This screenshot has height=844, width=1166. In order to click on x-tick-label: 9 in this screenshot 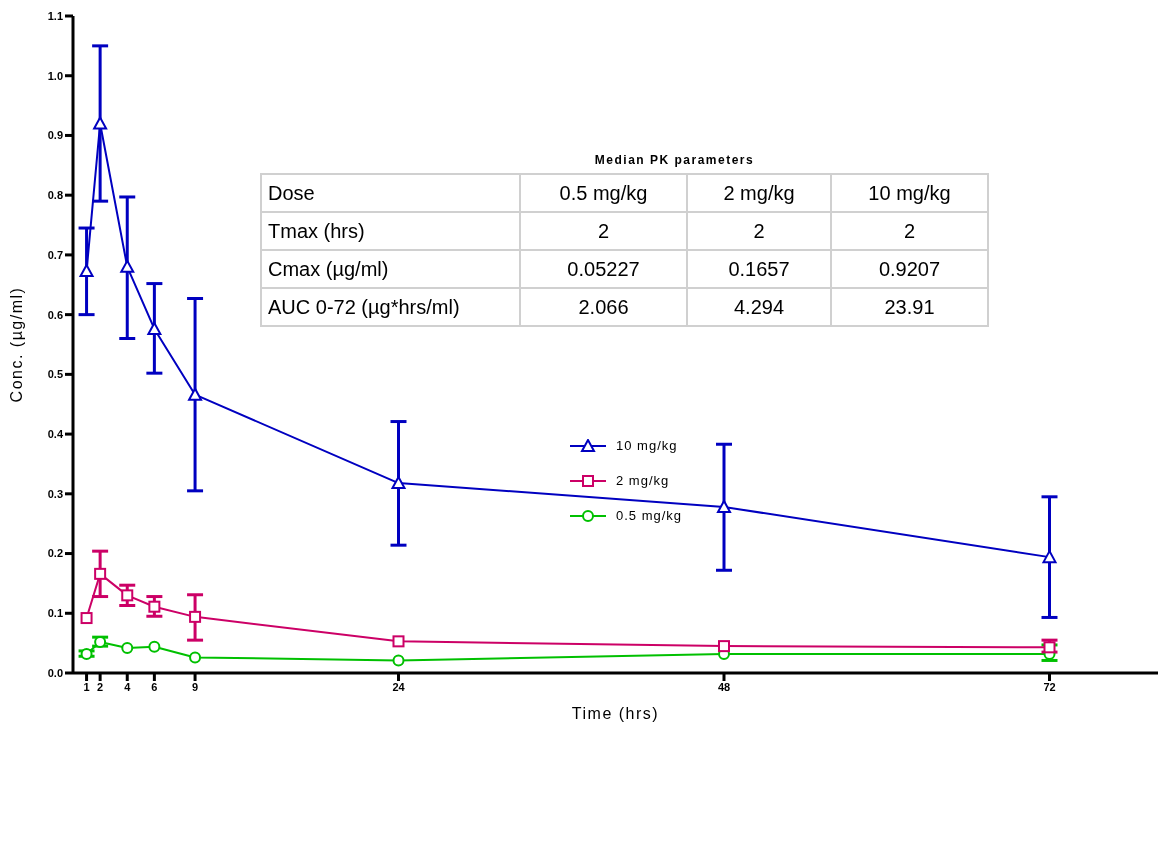, I will do `click(195, 686)`.